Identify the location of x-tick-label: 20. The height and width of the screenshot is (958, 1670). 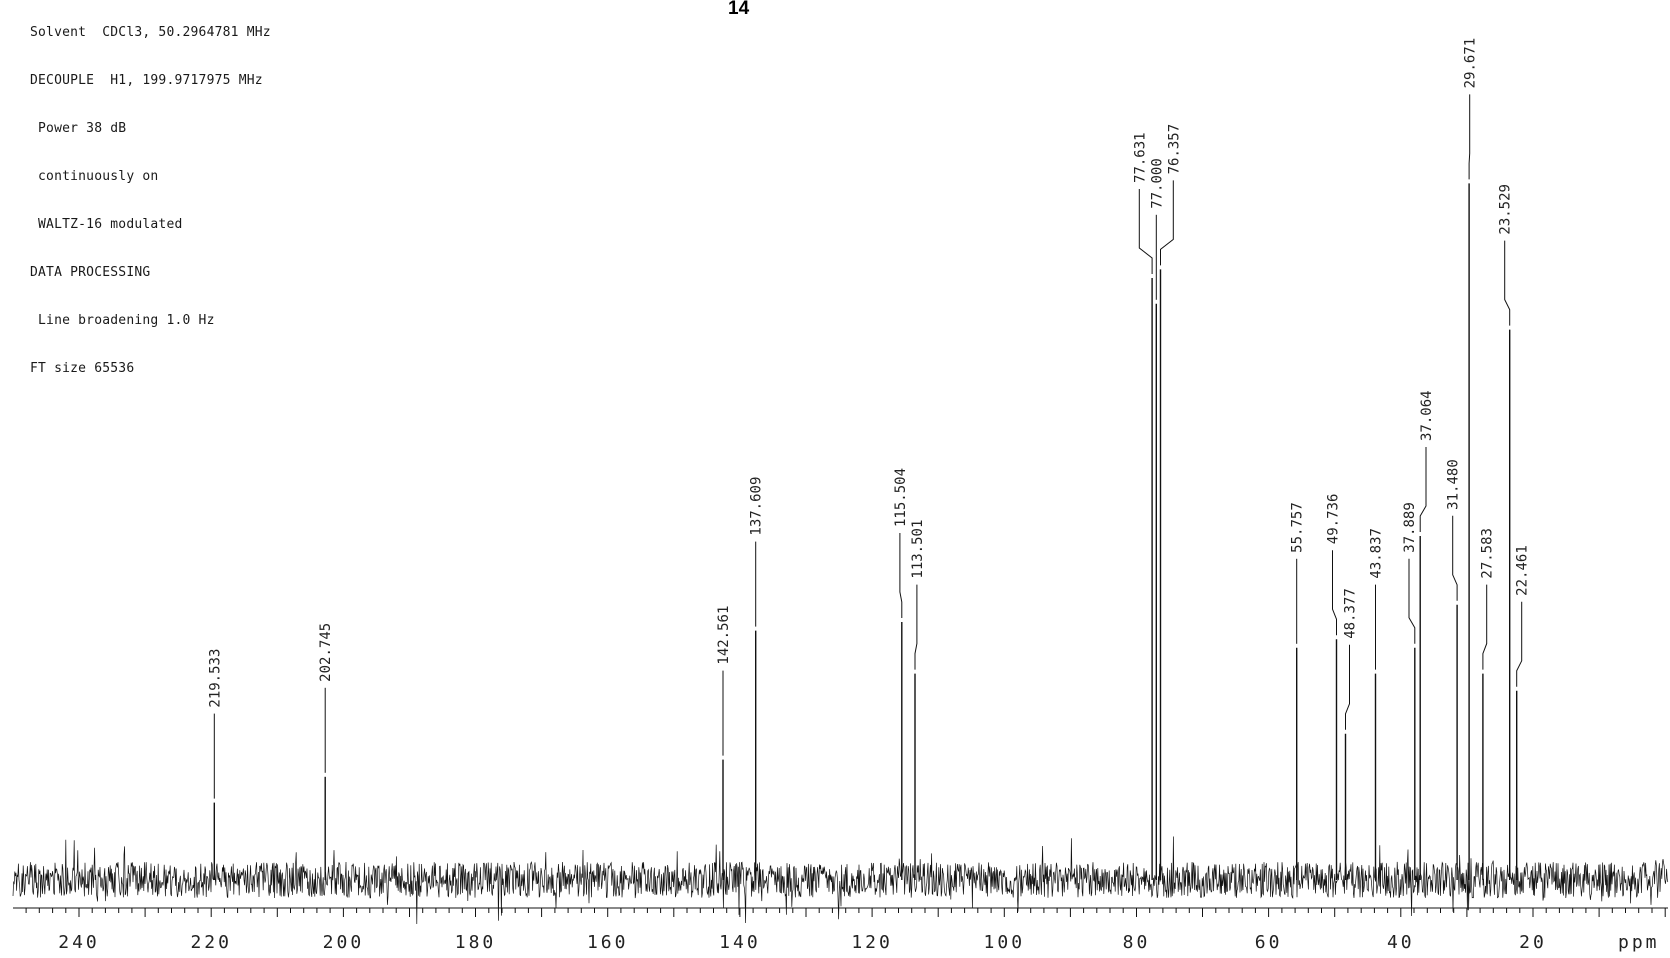
(1533, 942).